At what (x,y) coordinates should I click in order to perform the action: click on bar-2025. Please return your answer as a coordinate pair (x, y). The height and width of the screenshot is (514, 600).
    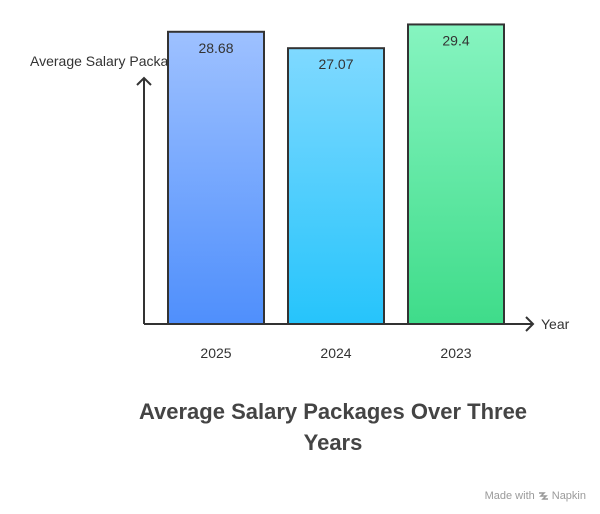
    Looking at the image, I should click on (216, 178).